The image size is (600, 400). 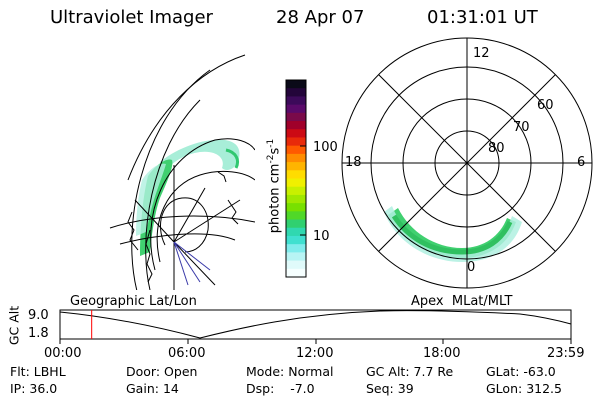 I want to click on polar-label-80: 80, so click(x=496, y=148).